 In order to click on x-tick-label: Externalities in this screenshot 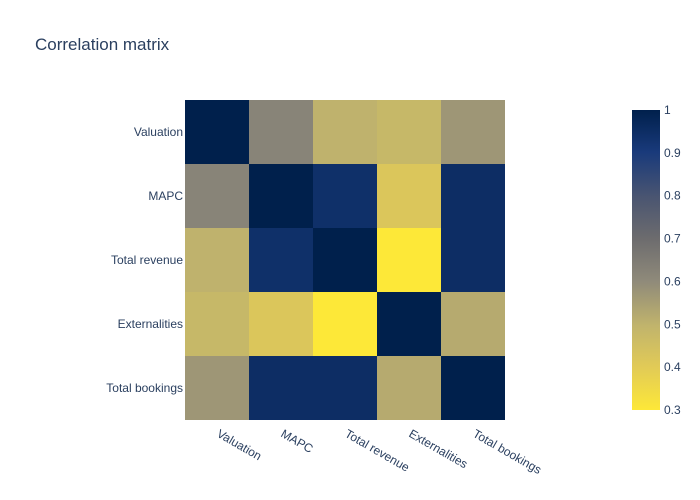, I will do `click(439, 448)`.